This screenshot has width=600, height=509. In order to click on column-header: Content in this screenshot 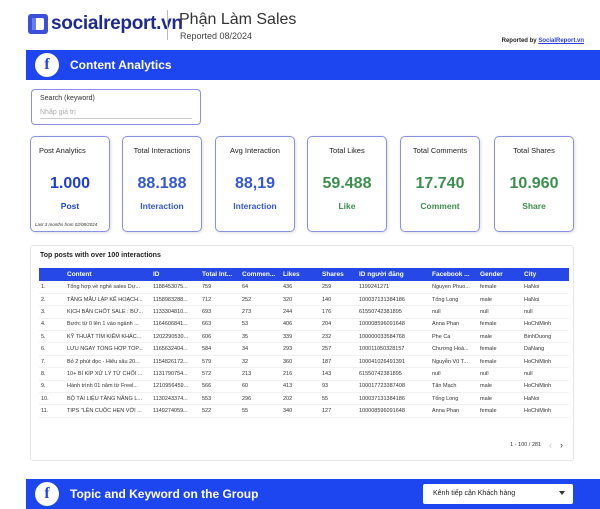, I will do `click(79, 274)`.